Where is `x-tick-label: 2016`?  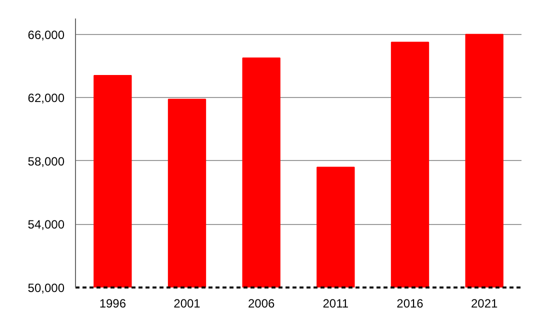
x-tick-label: 2016 is located at coordinates (410, 303).